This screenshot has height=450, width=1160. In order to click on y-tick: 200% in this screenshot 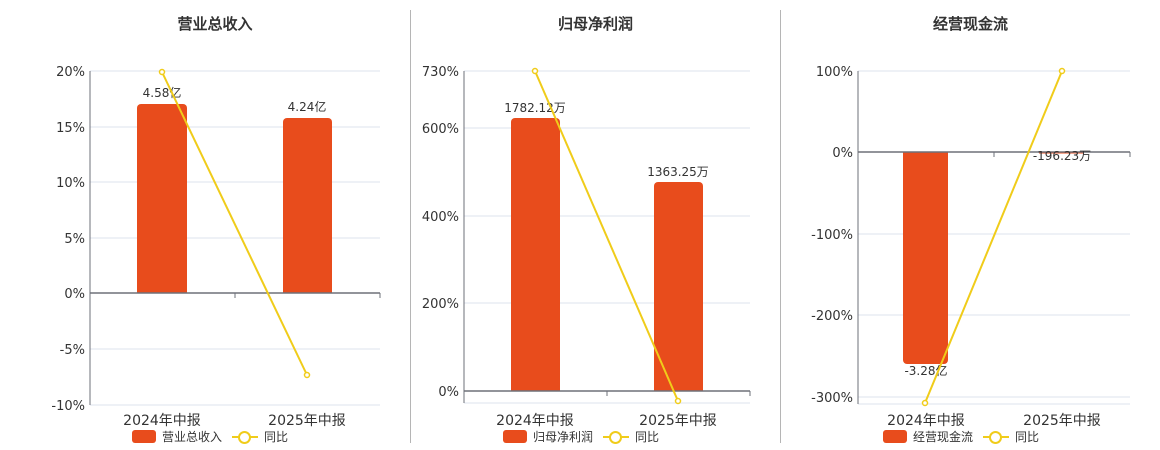, I will do `click(440, 304)`.